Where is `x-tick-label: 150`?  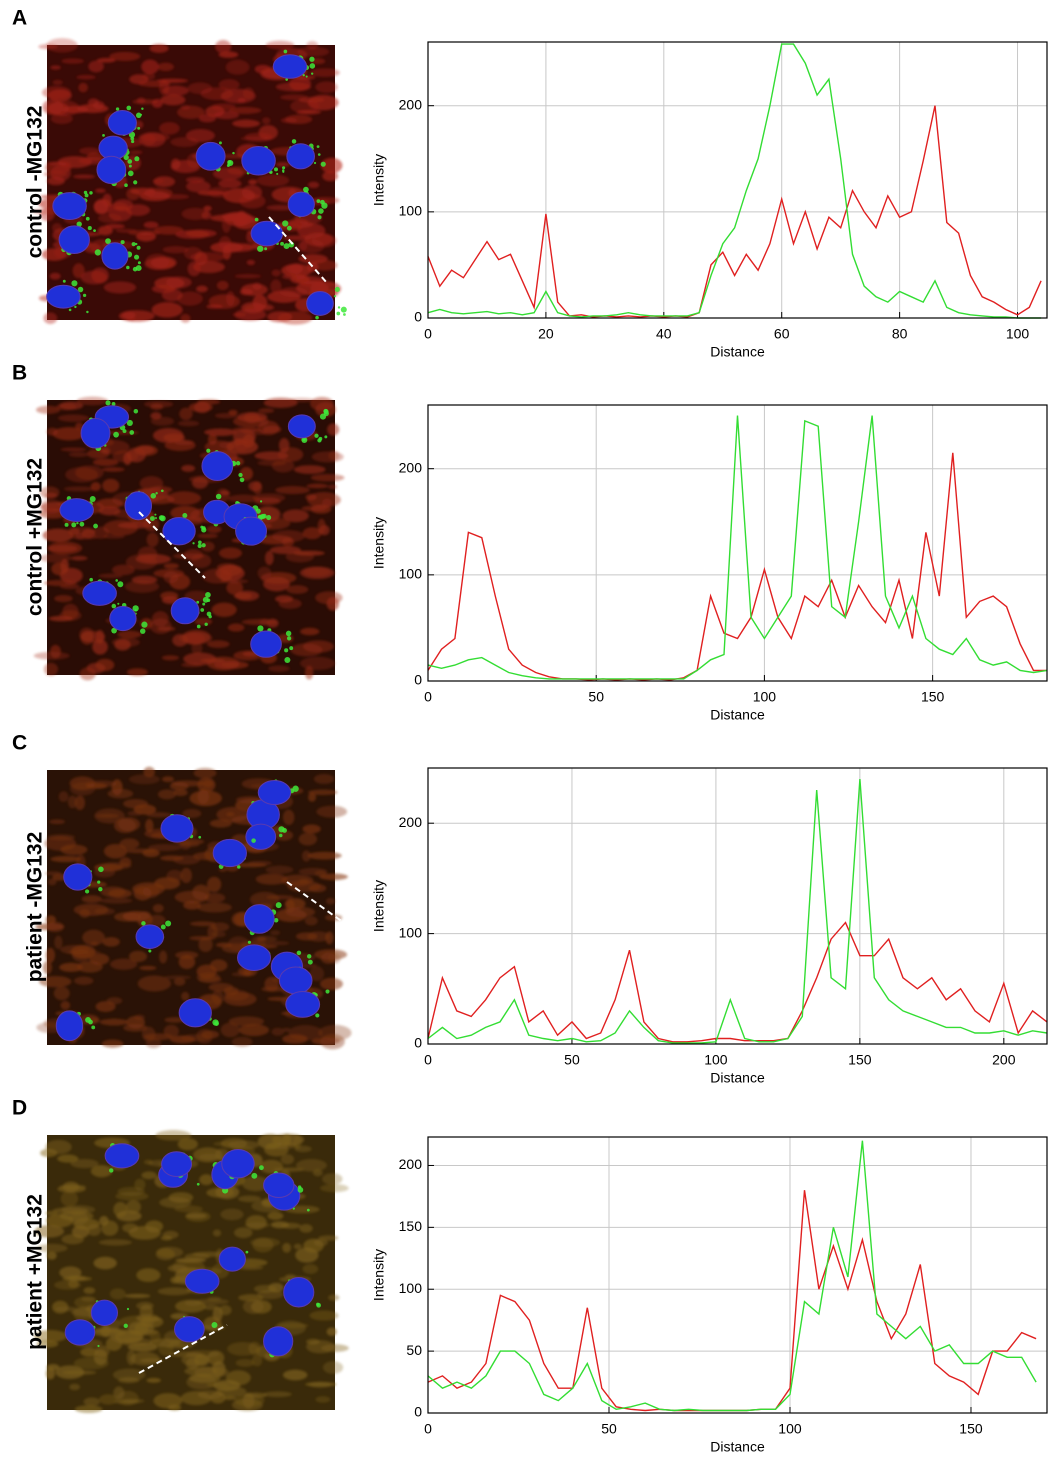 x-tick-label: 150 is located at coordinates (860, 1060).